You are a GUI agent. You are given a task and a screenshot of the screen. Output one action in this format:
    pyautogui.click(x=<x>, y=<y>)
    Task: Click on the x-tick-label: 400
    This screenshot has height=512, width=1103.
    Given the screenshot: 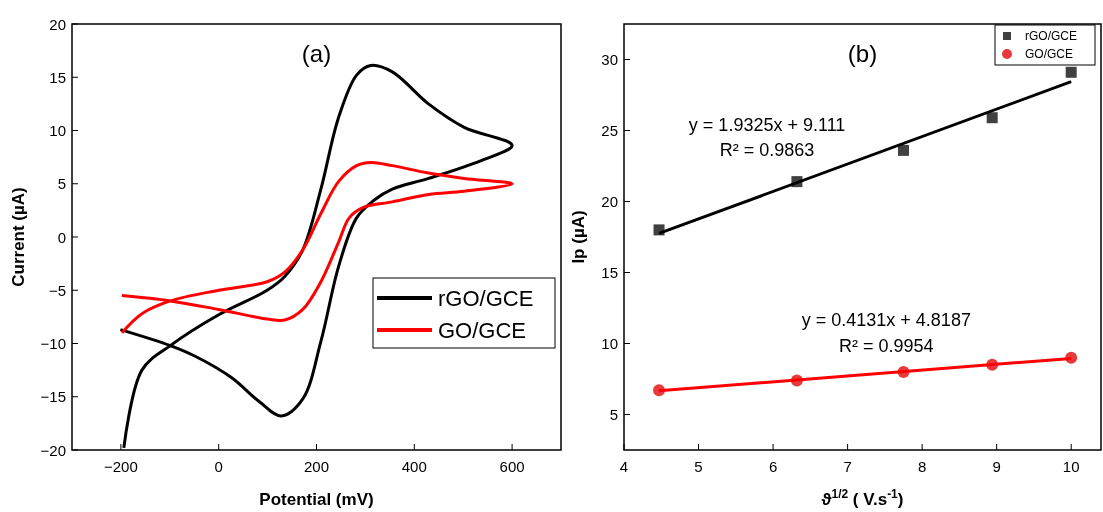 What is the action you would take?
    pyautogui.click(x=414, y=466)
    